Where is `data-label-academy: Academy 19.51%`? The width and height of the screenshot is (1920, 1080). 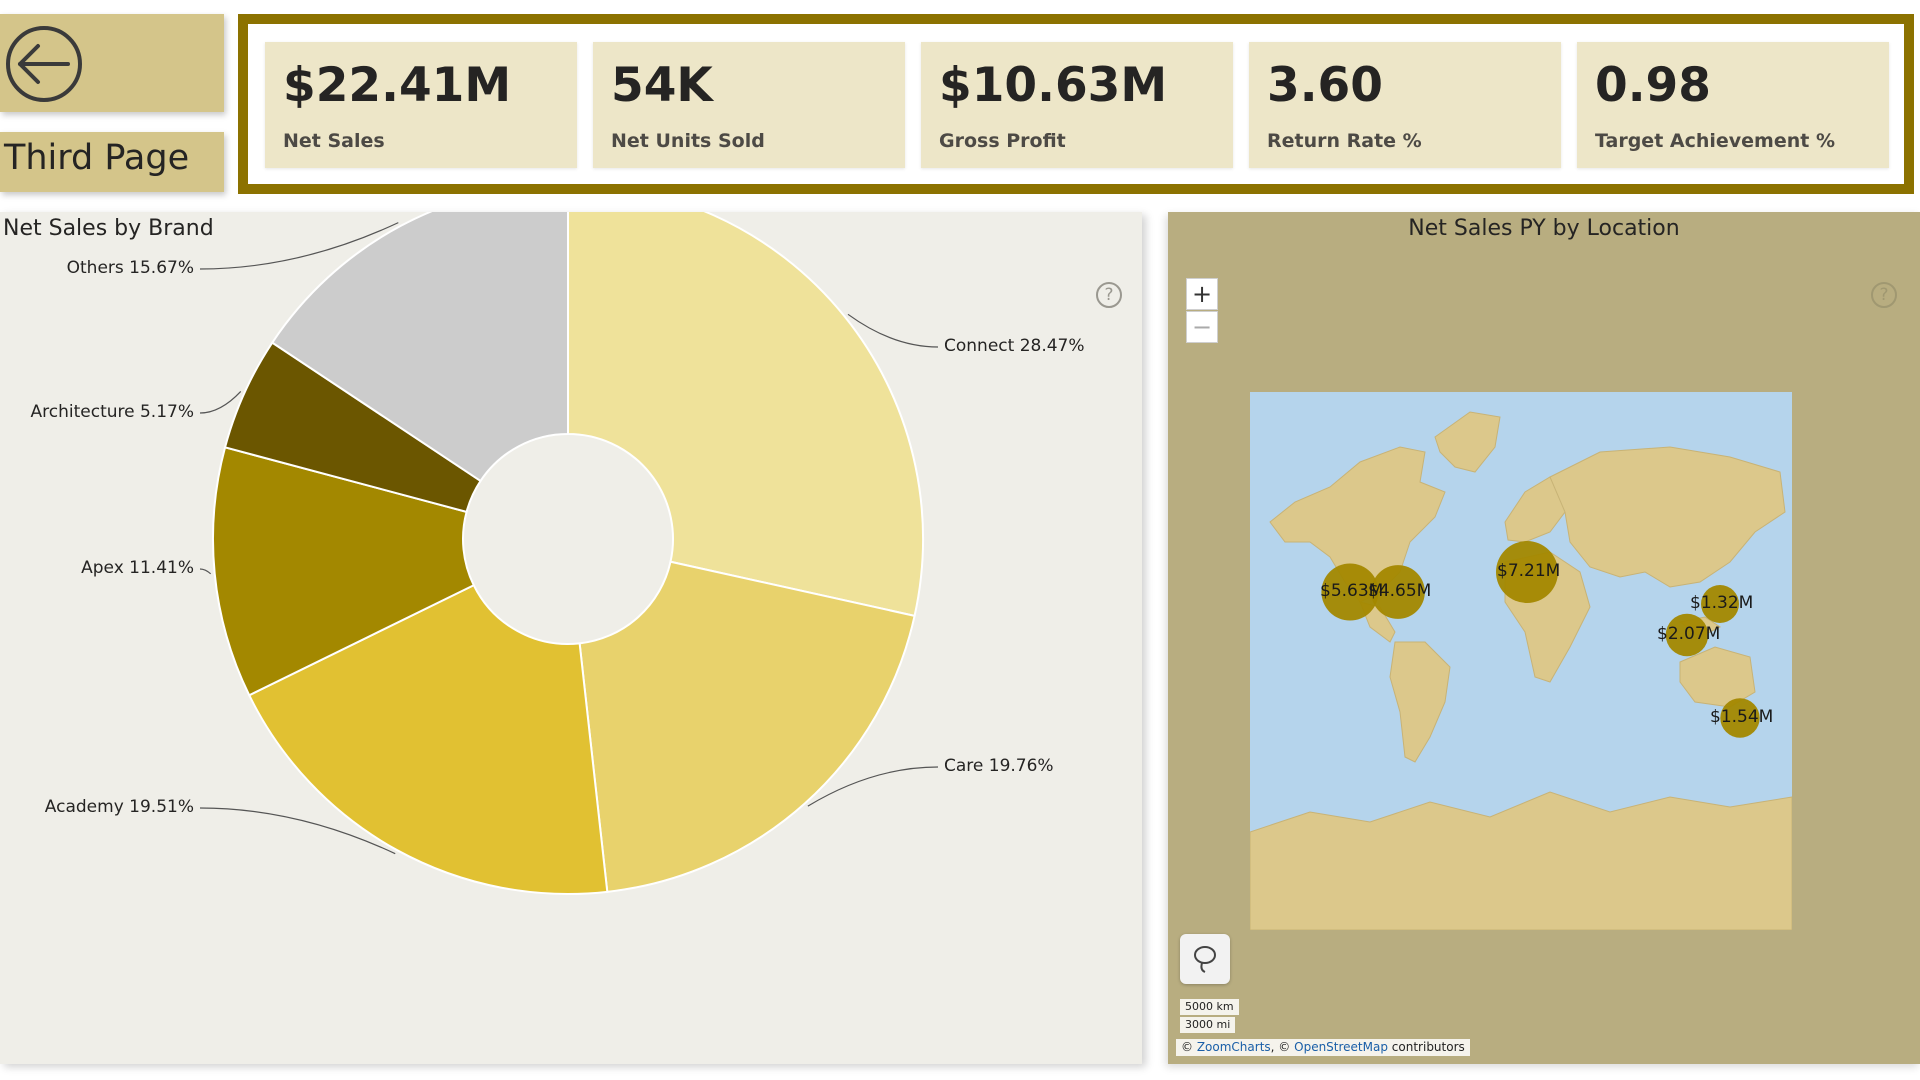
data-label-academy: Academy 19.51% is located at coordinates (119, 807).